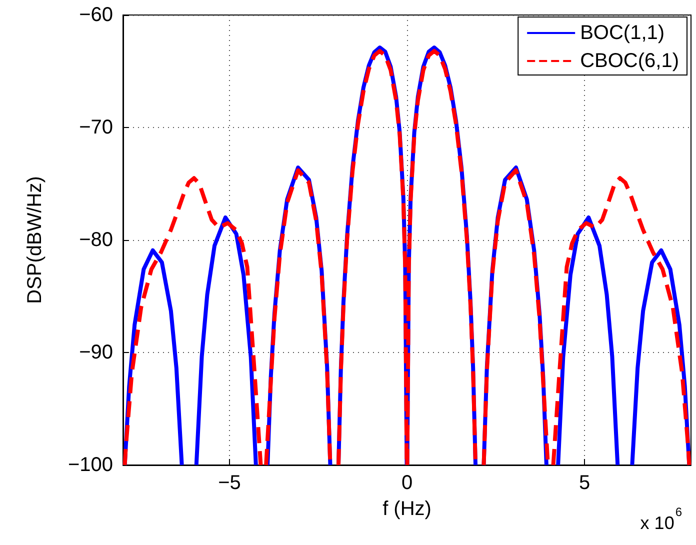  Describe the element at coordinates (407, 509) in the screenshot. I see `x-axis-title: f (Hz)` at that location.